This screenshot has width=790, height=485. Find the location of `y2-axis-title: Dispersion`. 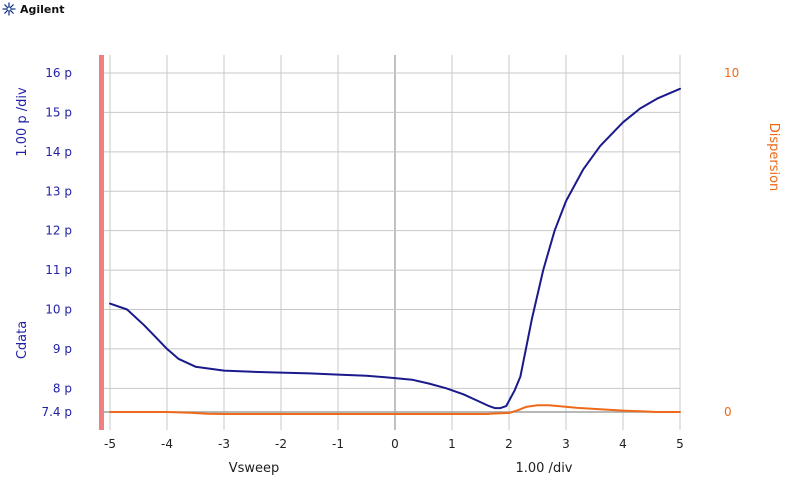

y2-axis-title: Dispersion is located at coordinates (773, 157).